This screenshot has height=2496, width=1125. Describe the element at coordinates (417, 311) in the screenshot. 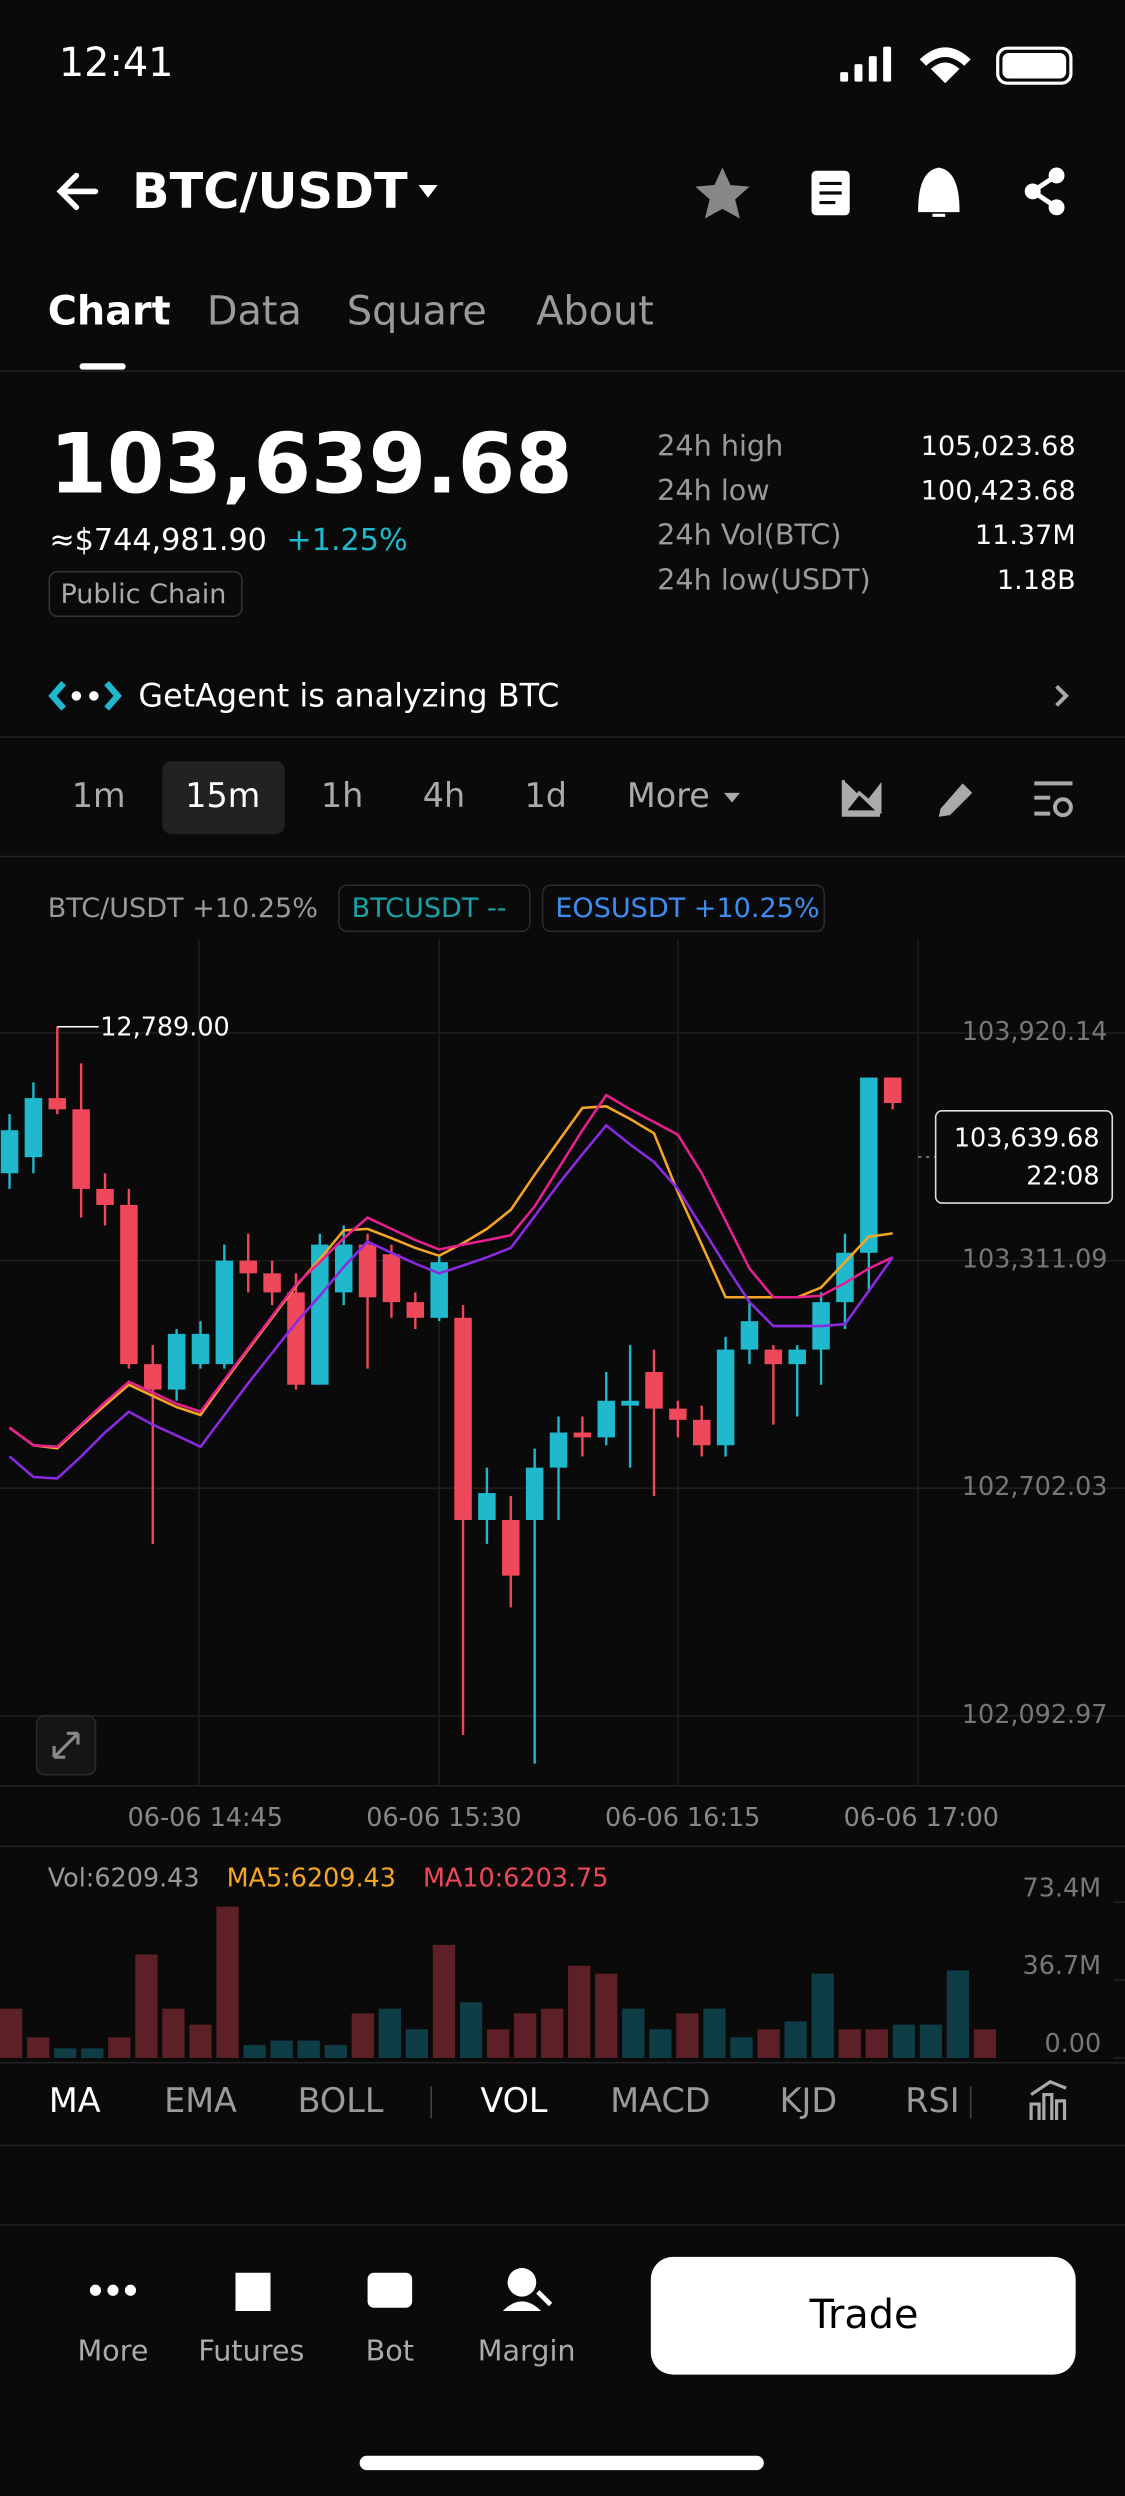

I see `tab: Square` at that location.